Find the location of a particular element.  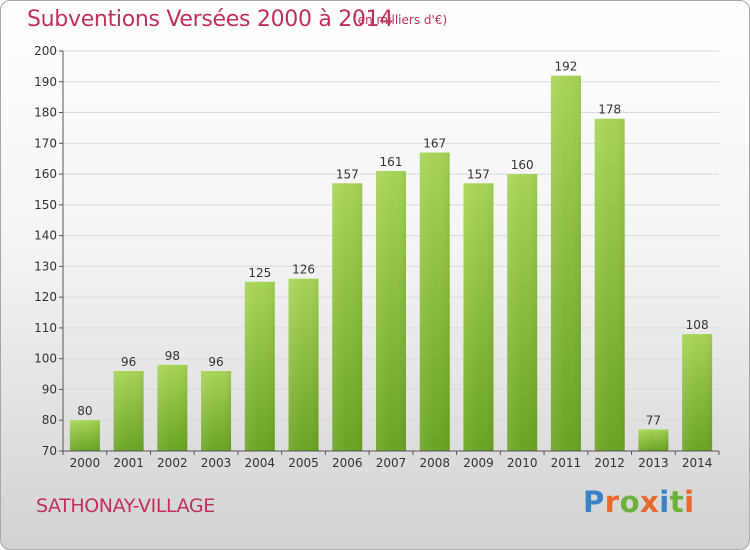

y-tick-label: 100 is located at coordinates (45, 359).